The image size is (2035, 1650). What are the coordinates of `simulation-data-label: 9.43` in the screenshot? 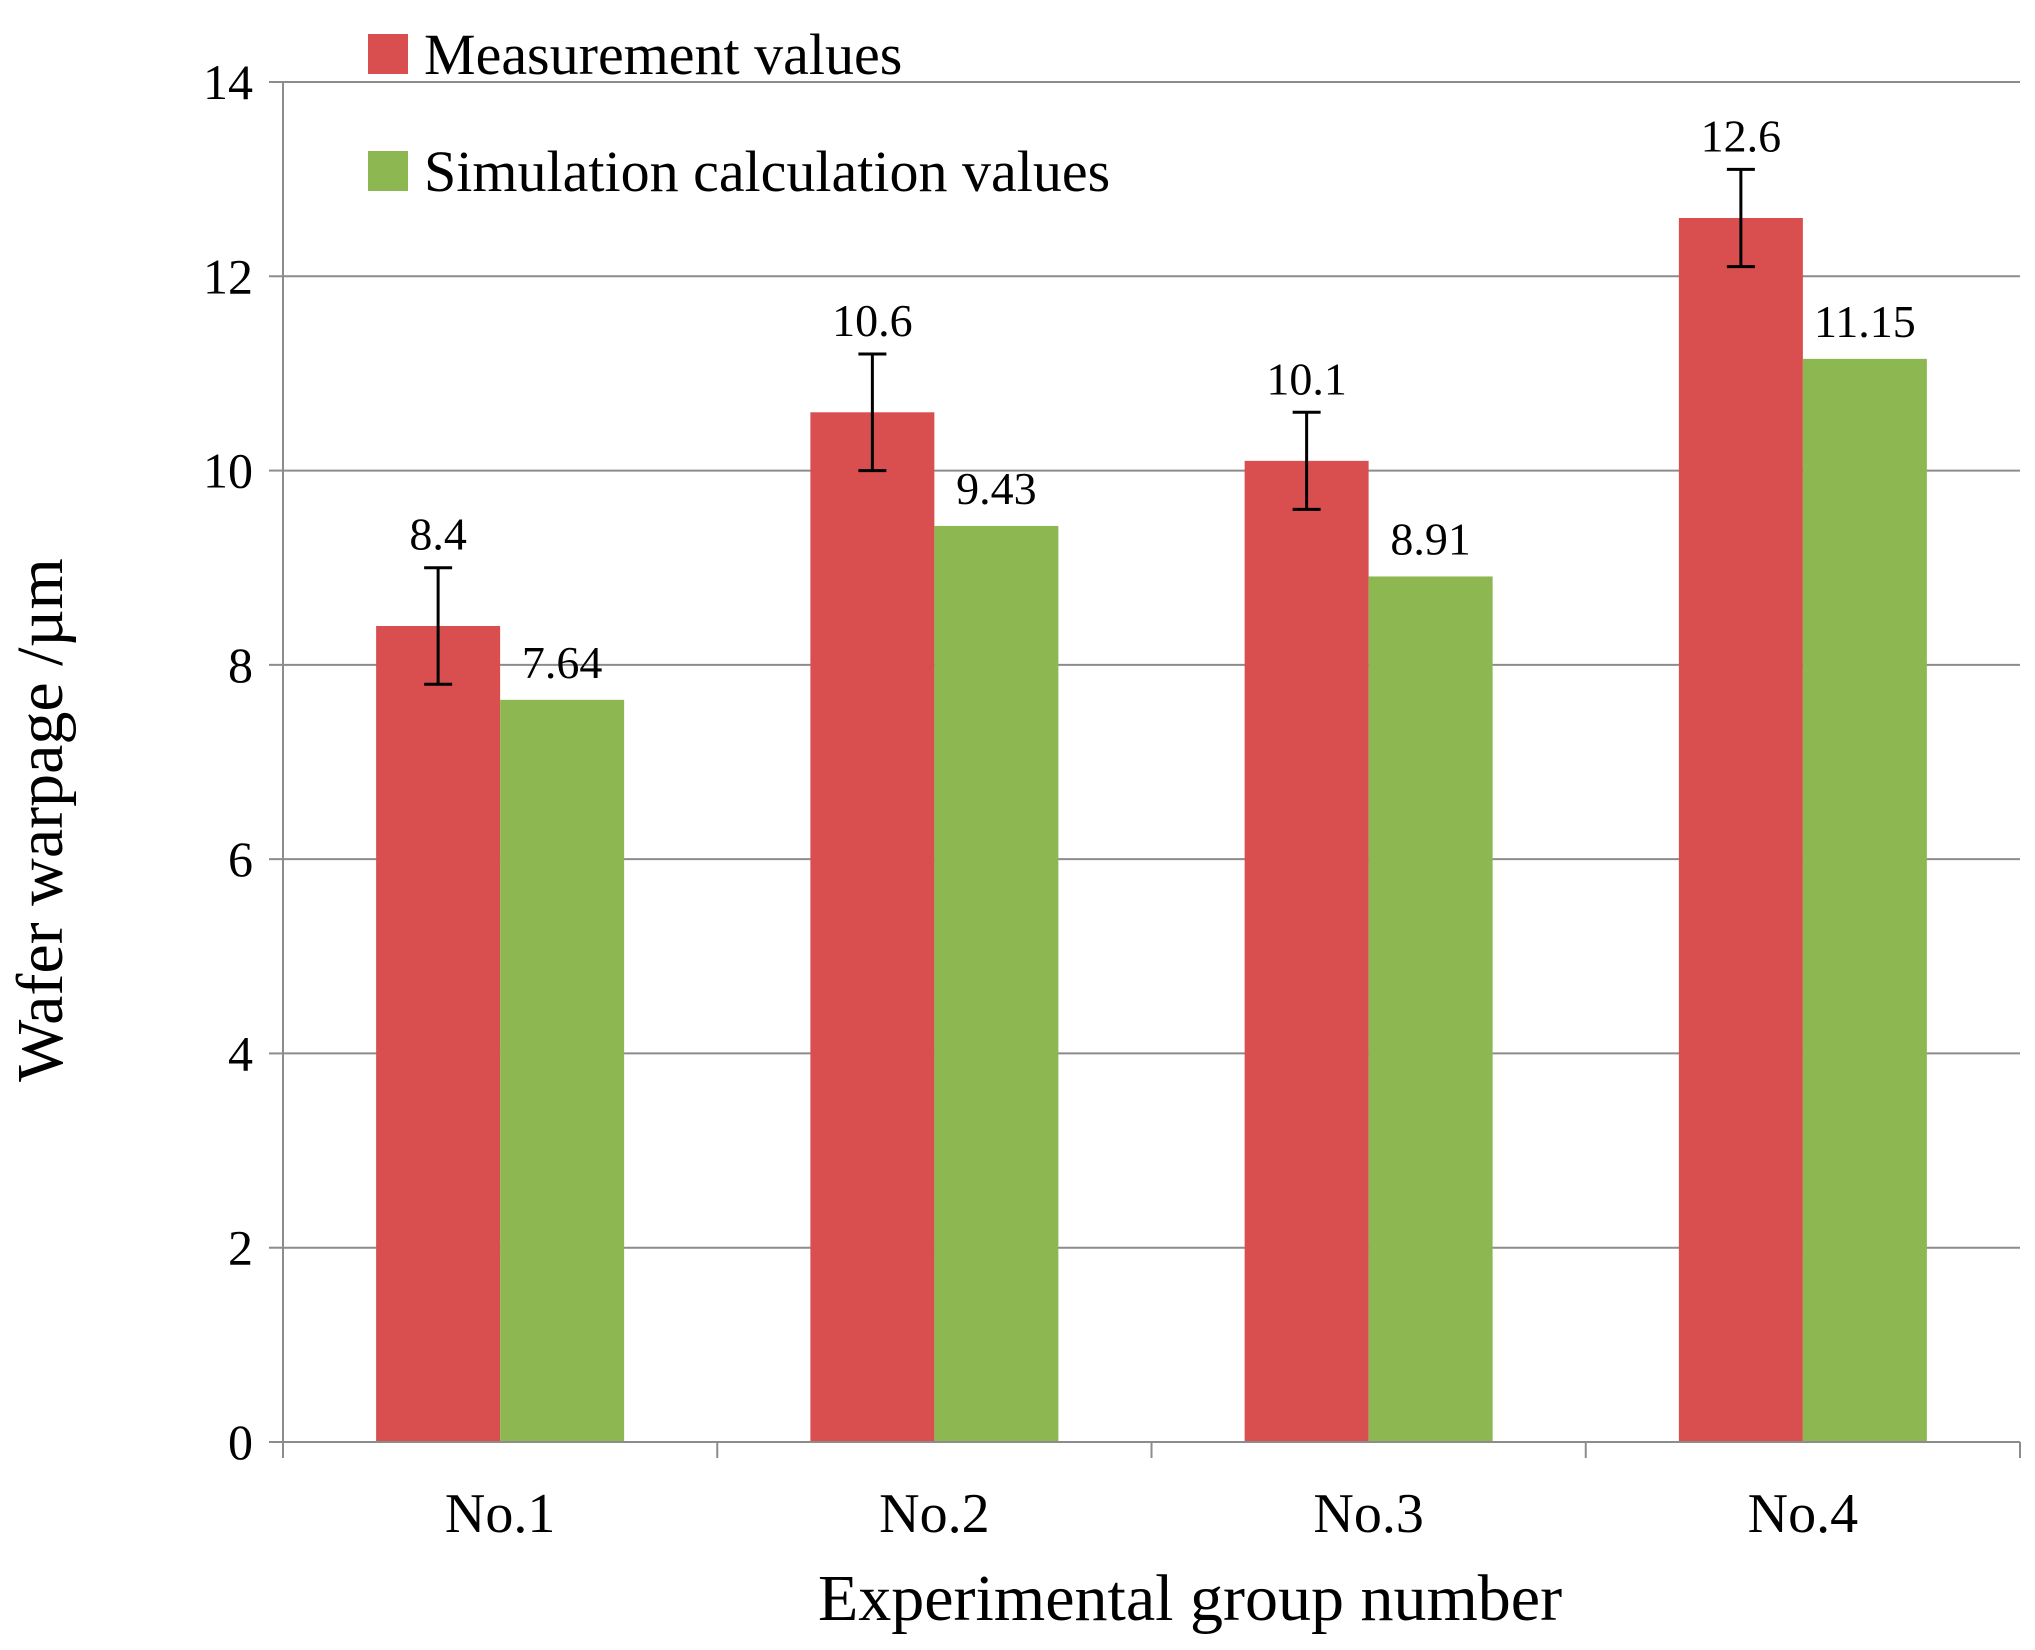 It's located at (996, 488).